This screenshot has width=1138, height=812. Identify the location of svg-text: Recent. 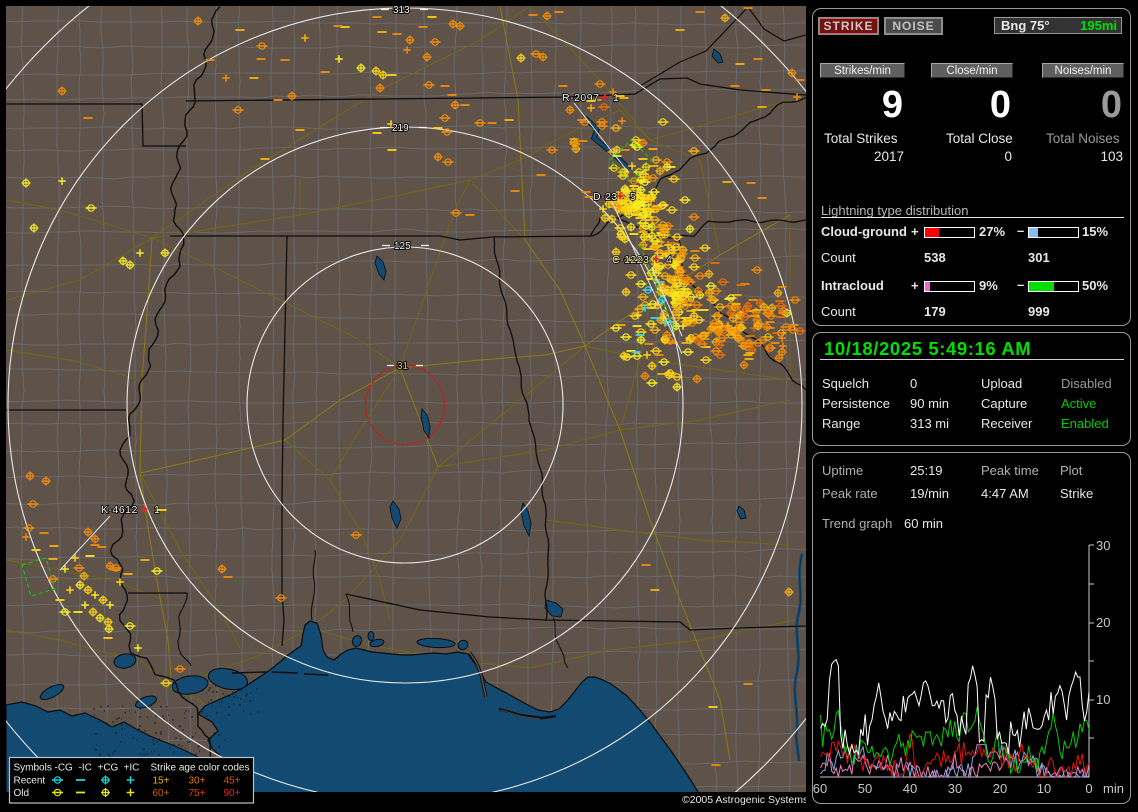
(30, 781).